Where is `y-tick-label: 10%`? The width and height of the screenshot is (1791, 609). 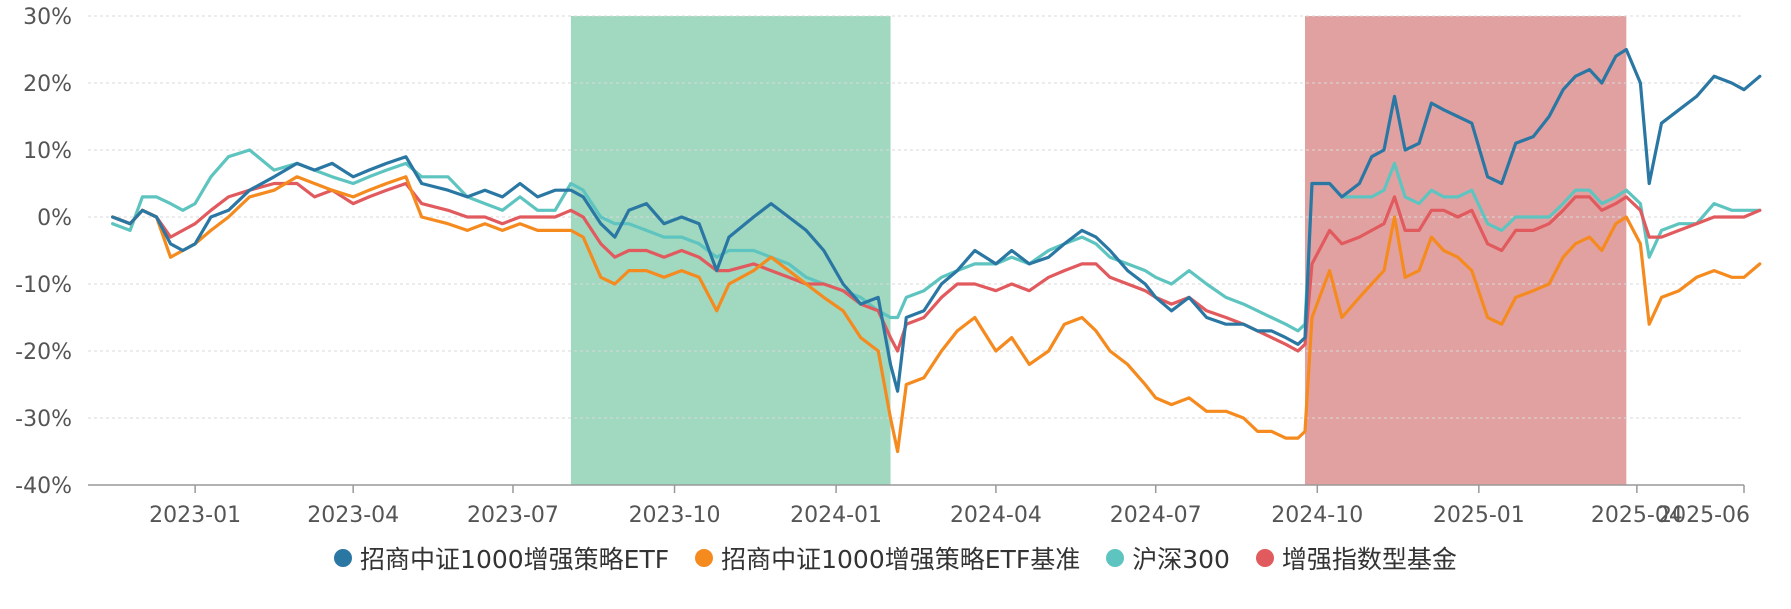
y-tick-label: 10% is located at coordinates (47, 151).